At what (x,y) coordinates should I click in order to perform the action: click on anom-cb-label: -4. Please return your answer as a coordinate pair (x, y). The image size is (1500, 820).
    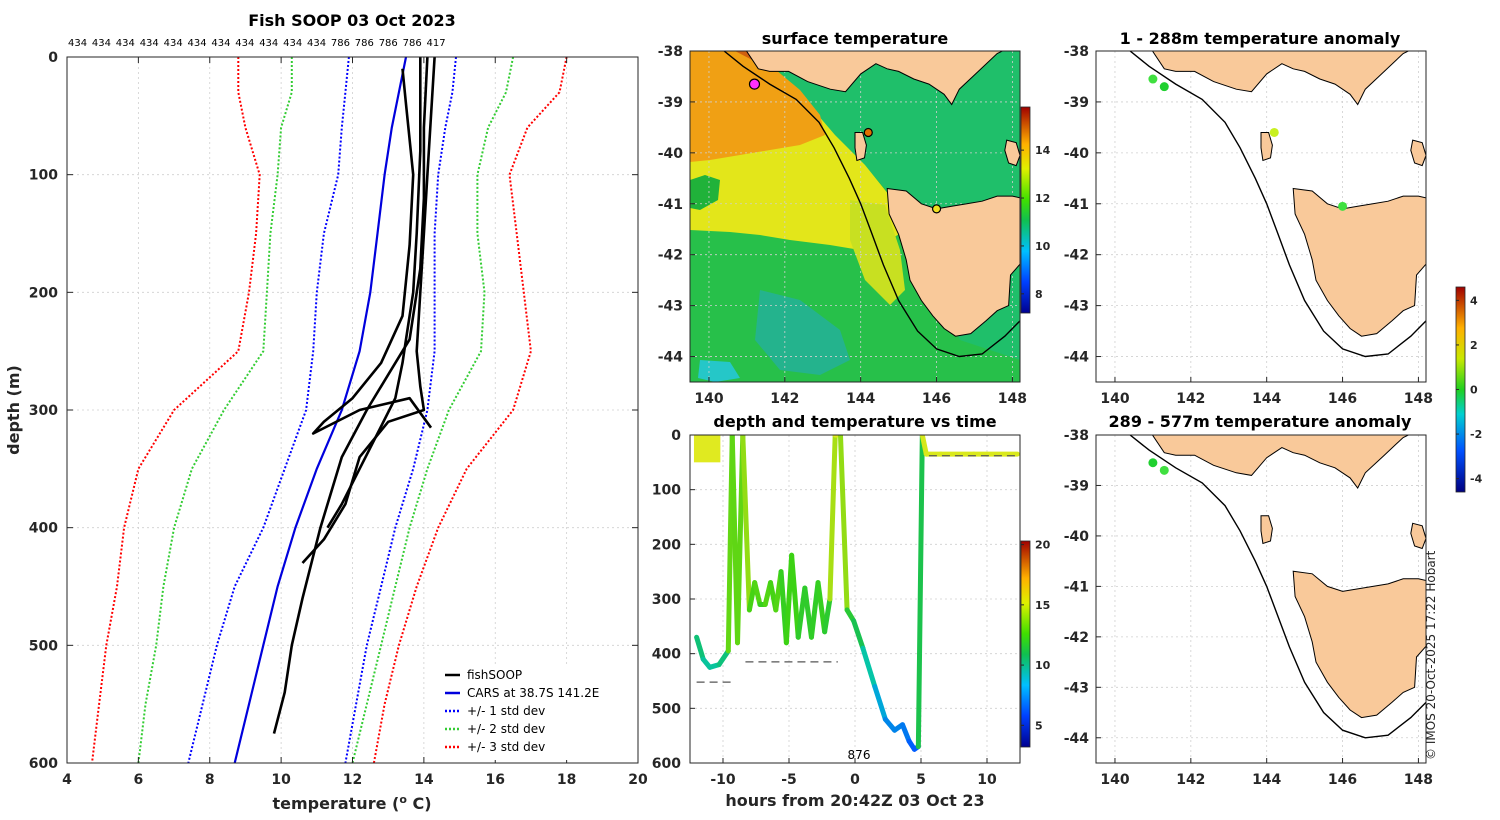
    Looking at the image, I should click on (1476, 479).